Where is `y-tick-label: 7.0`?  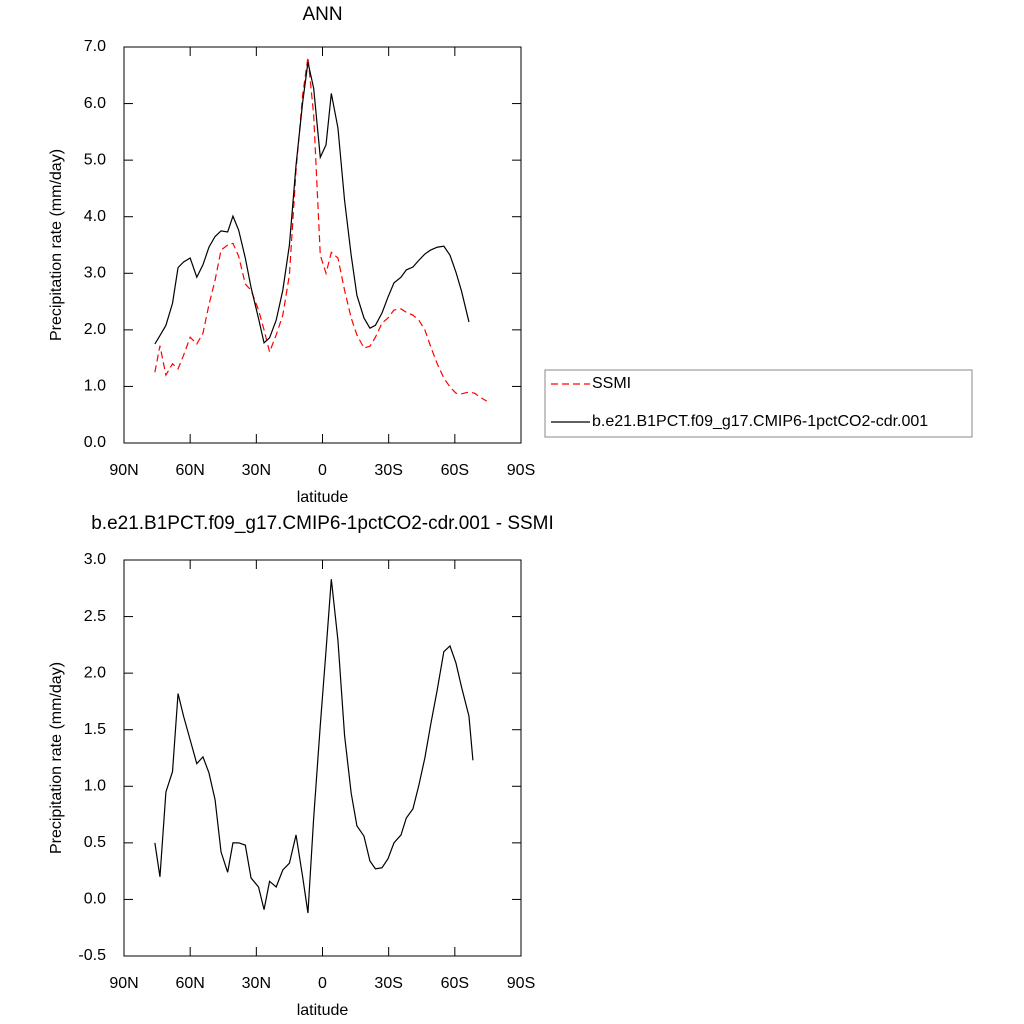 y-tick-label: 7.0 is located at coordinates (95, 46).